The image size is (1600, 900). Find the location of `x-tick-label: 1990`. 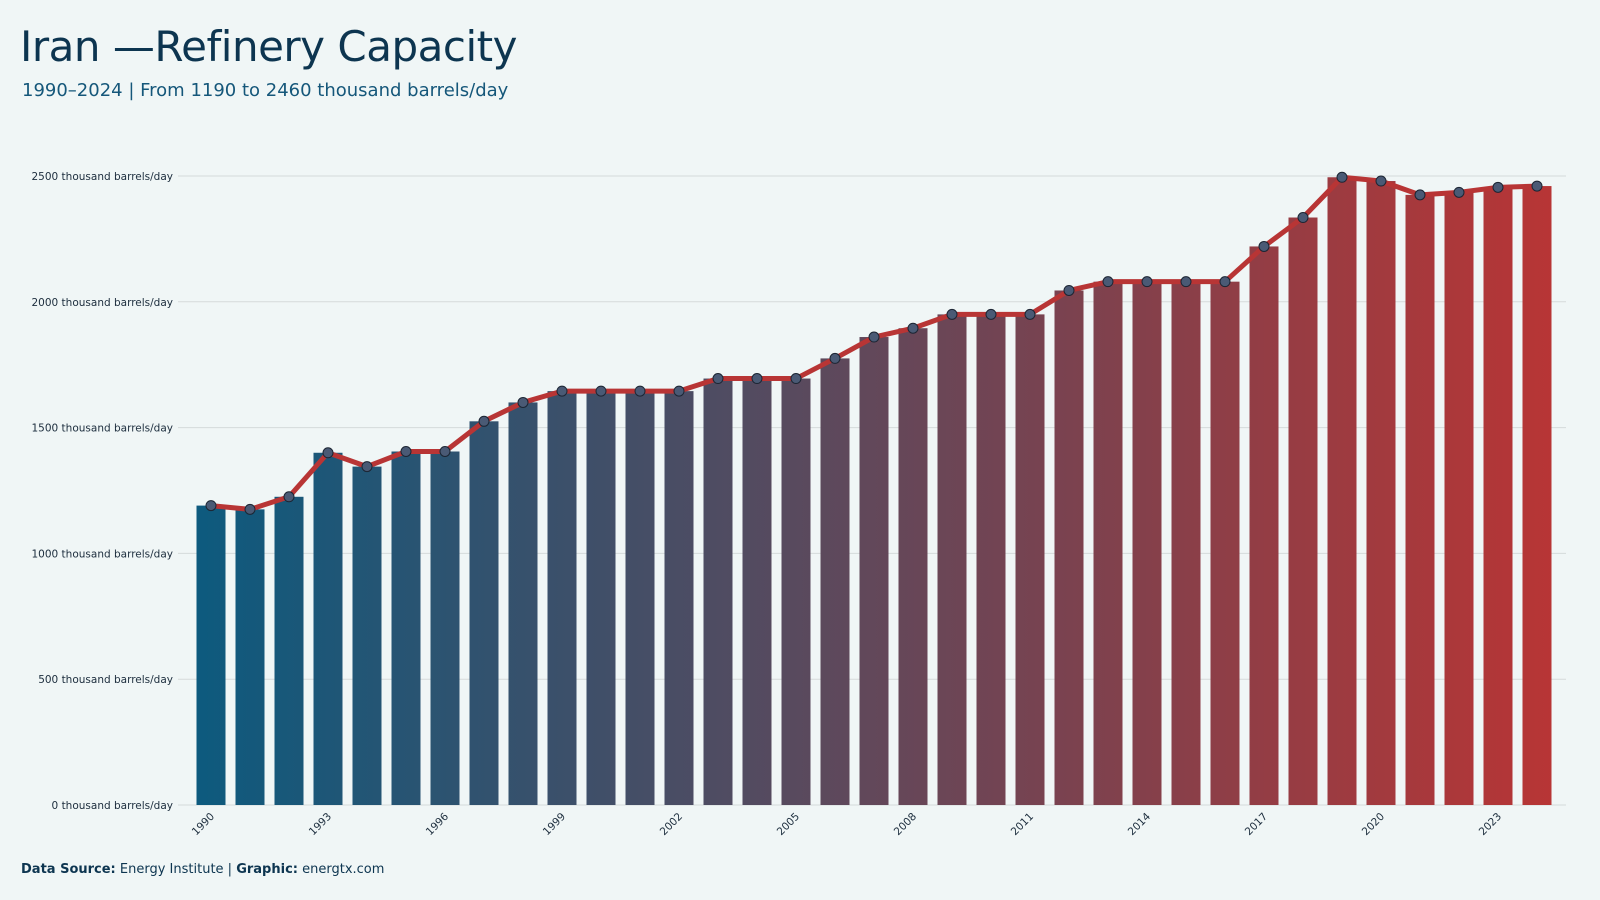

x-tick-label: 1990 is located at coordinates (203, 824).